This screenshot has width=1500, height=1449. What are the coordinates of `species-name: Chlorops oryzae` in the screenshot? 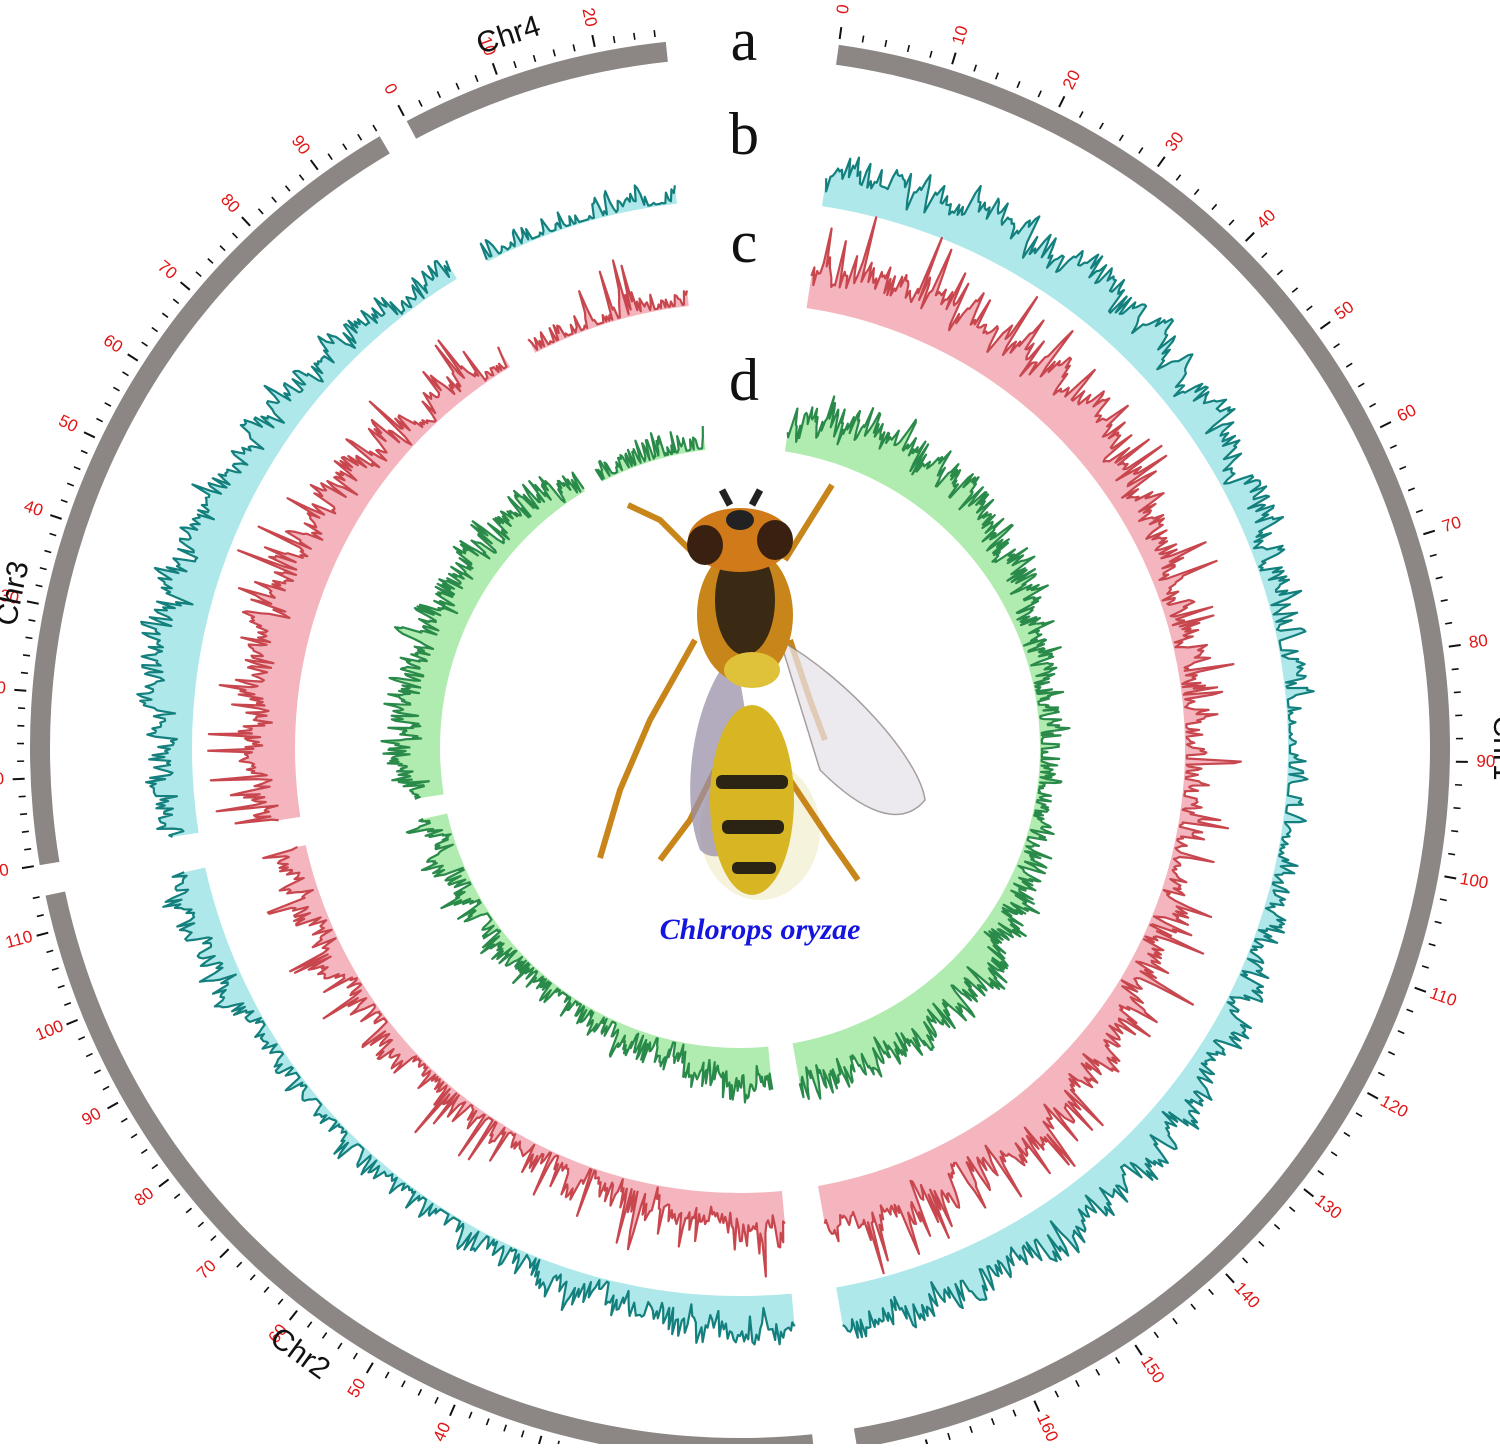 It's located at (760, 929).